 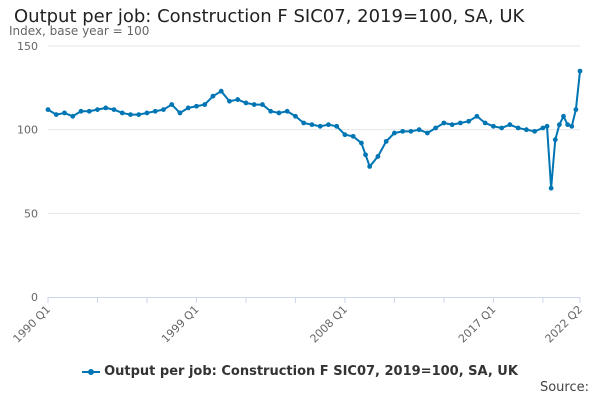 I want to click on legend-series-marker, so click(x=91, y=372).